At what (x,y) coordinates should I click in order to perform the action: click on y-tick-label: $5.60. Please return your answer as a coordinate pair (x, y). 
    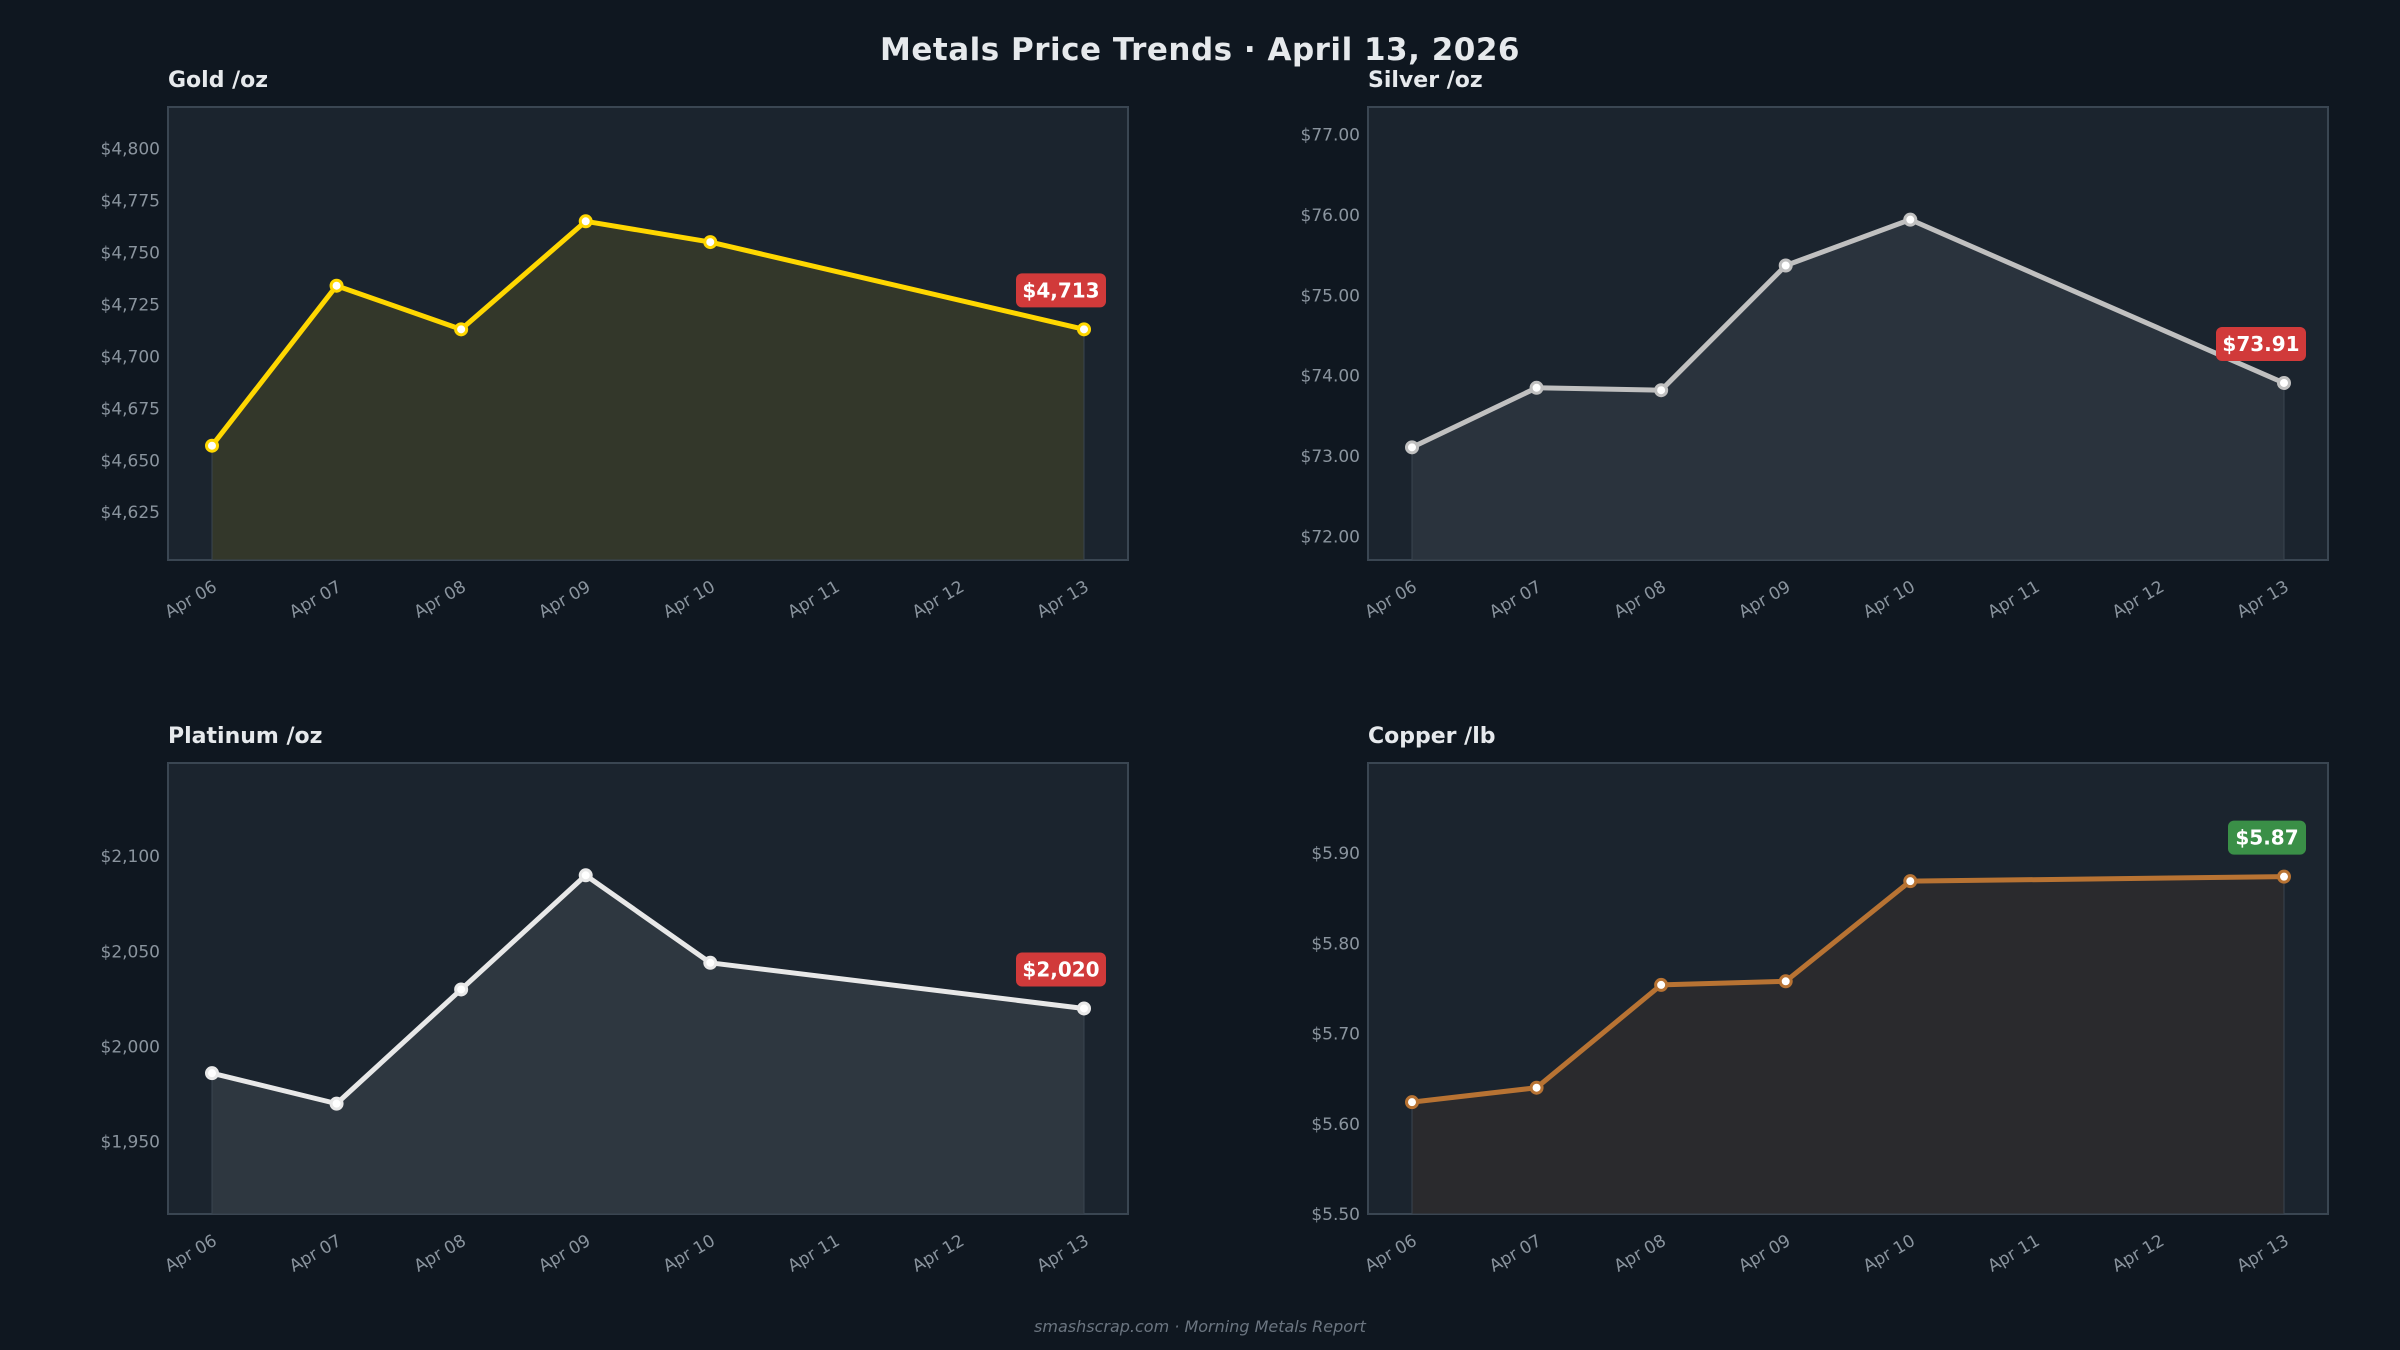
    Looking at the image, I should click on (1335, 1125).